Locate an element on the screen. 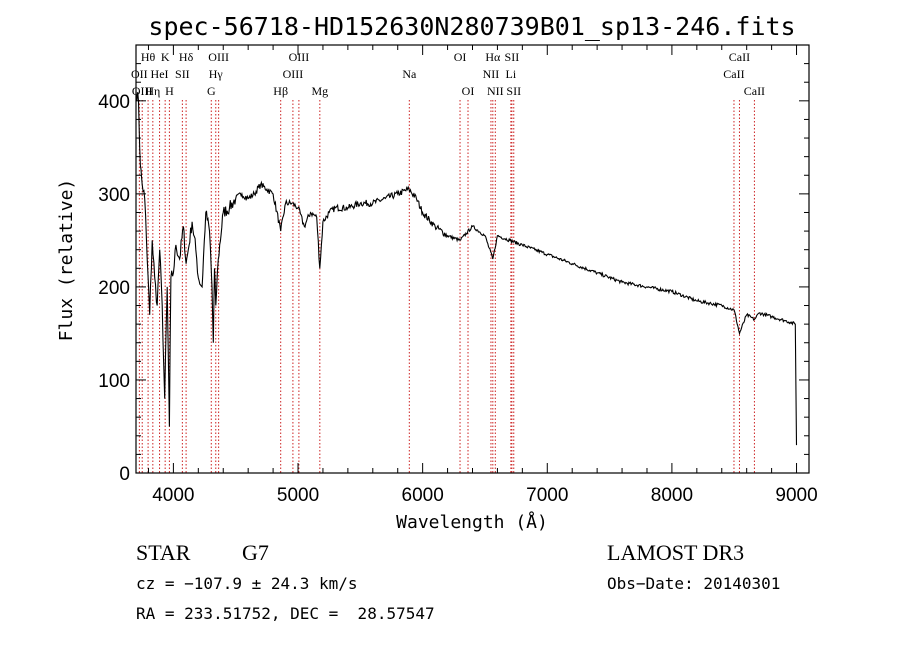 The height and width of the screenshot is (649, 900). spectral-line-label: Hδ is located at coordinates (186, 57).